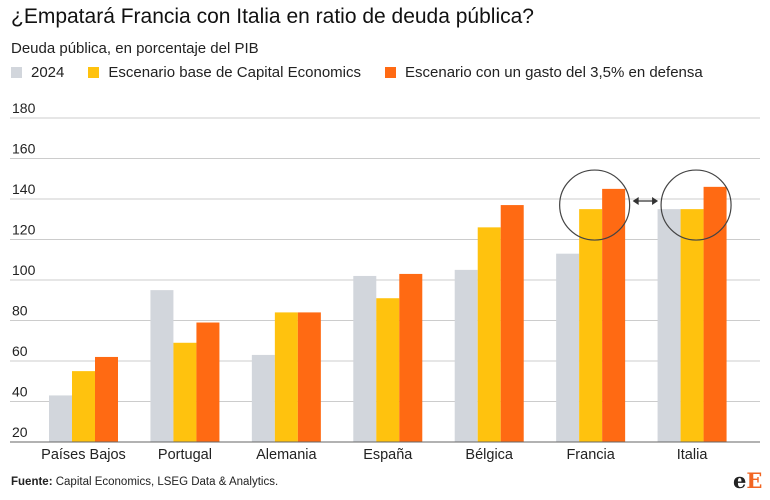  What do you see at coordinates (740, 480) in the screenshot?
I see `logo-part-1: e` at bounding box center [740, 480].